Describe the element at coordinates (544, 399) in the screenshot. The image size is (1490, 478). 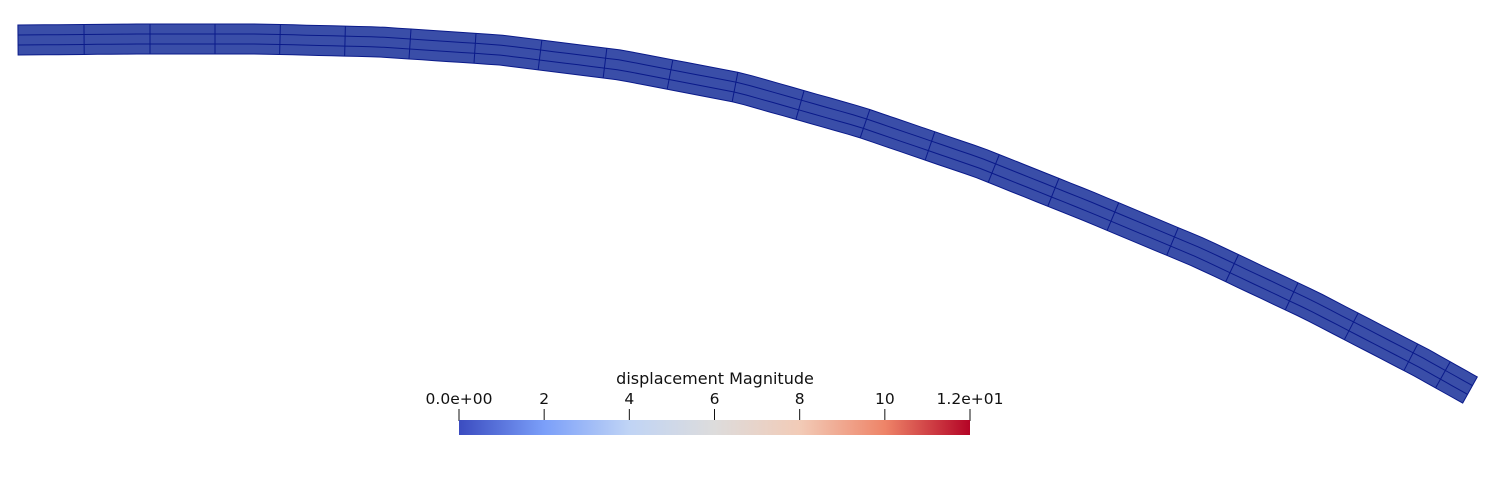
I see `colorbar-tick-label: 2` at that location.